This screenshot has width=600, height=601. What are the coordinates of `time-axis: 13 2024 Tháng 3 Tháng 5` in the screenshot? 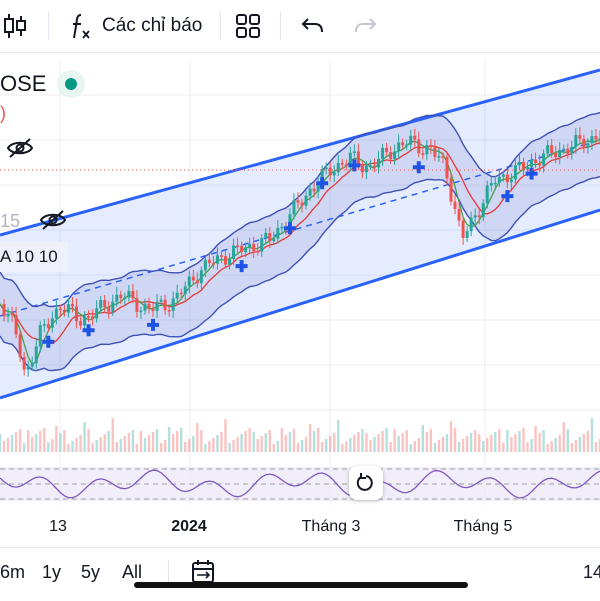 It's located at (300, 528).